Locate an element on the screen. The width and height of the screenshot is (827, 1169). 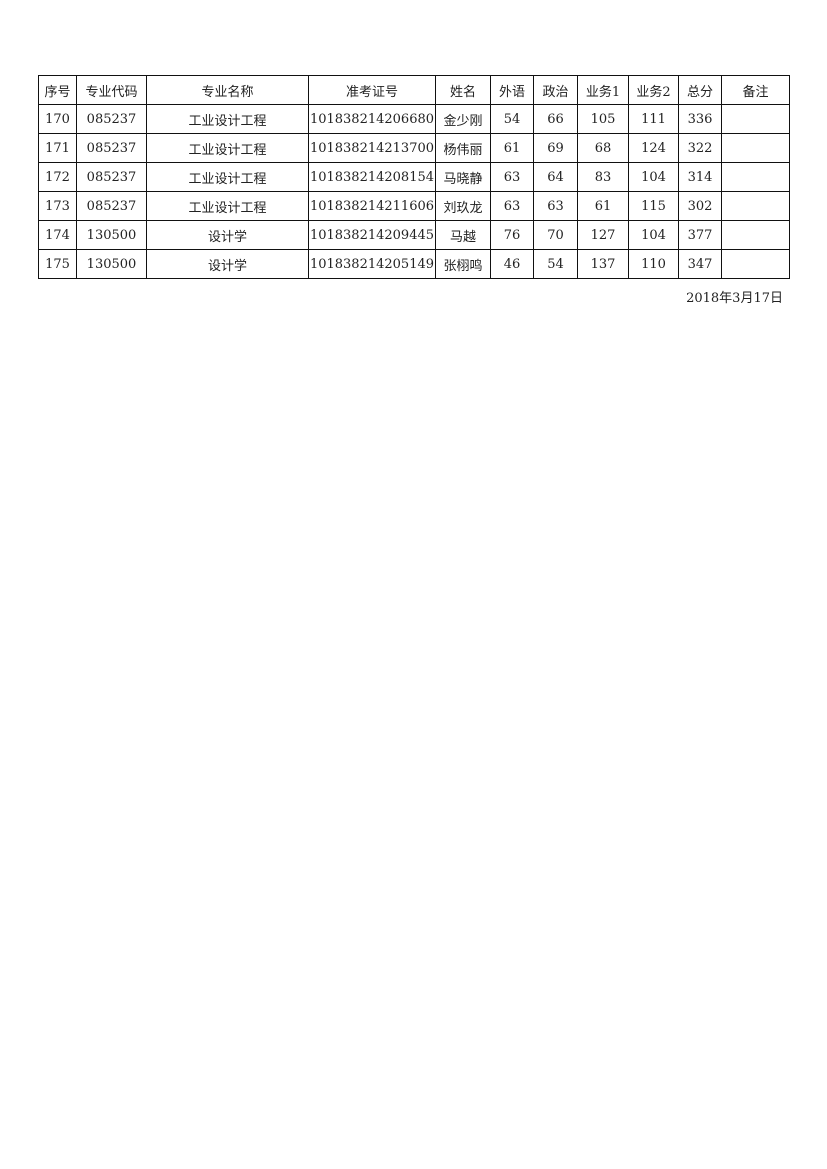
table-cell: 101838214213700 is located at coordinates (372, 148).